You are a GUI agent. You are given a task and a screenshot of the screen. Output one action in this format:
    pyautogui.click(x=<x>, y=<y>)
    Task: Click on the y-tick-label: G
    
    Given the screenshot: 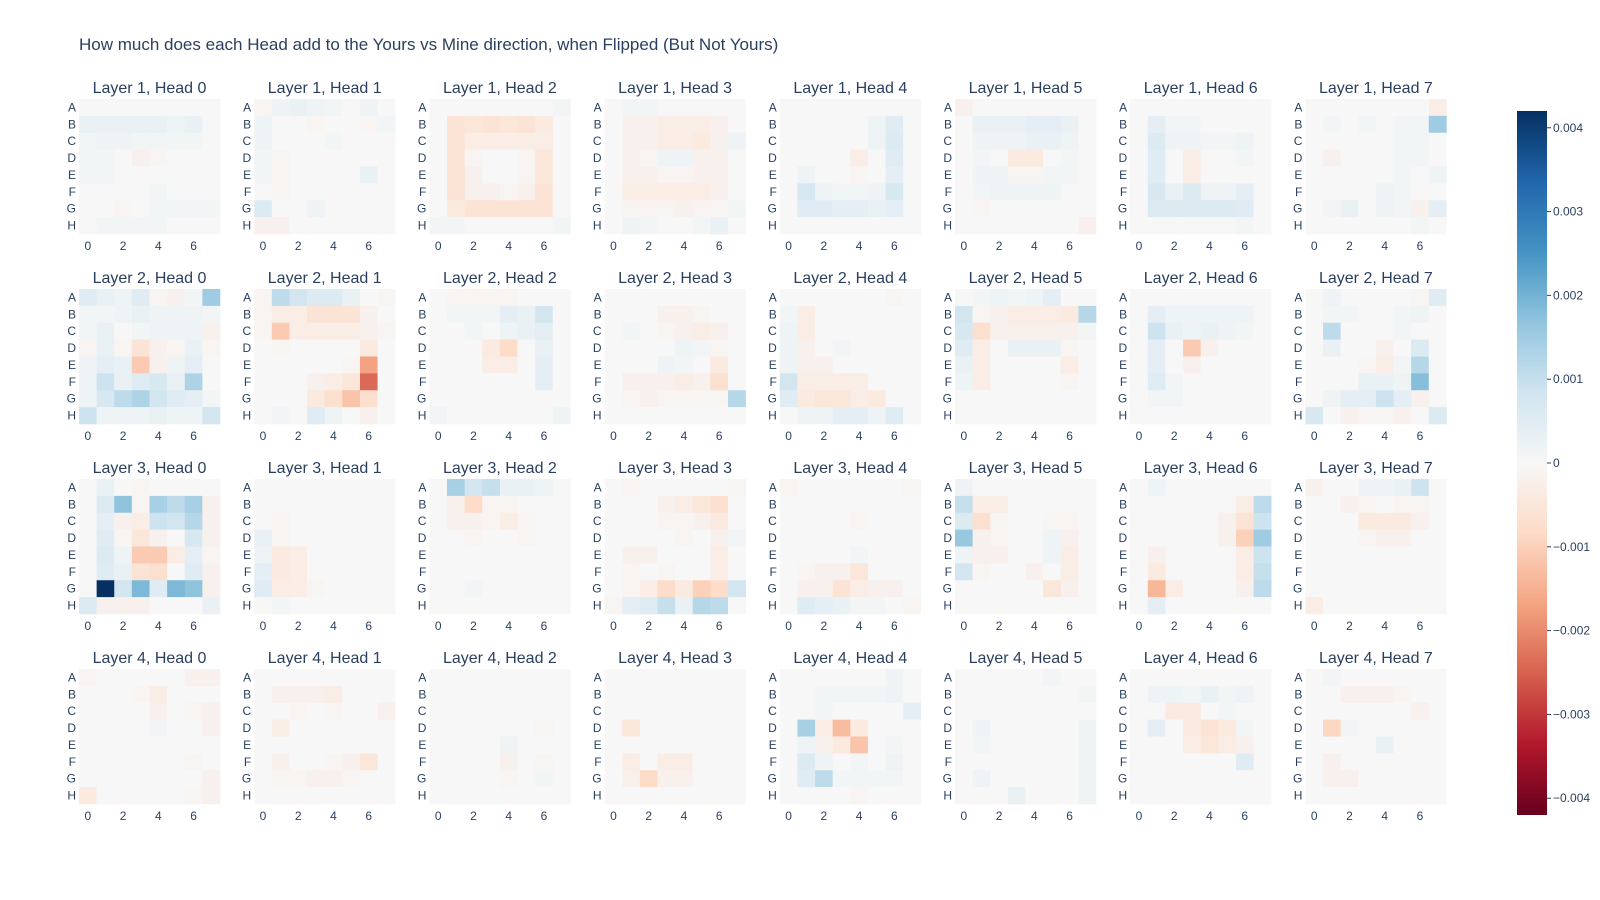 What is the action you would take?
    pyautogui.click(x=71, y=209)
    